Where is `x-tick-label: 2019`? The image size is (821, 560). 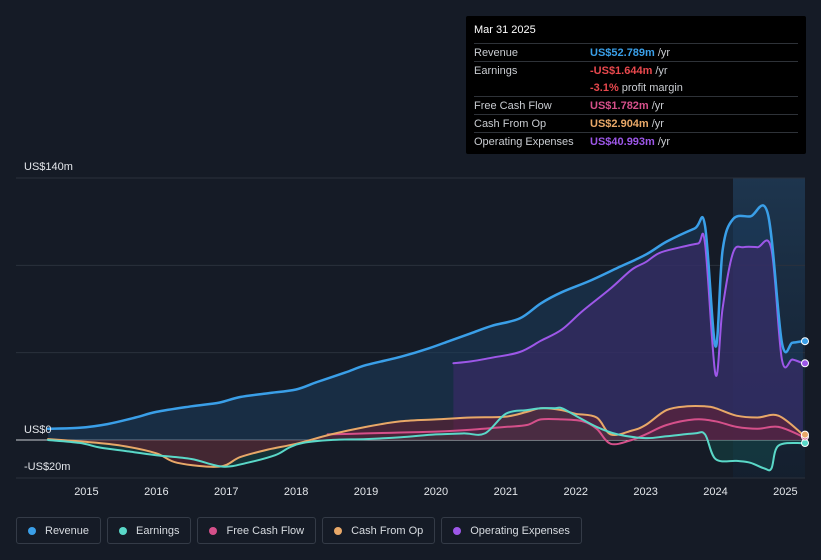
x-tick-label: 2019 is located at coordinates (366, 492).